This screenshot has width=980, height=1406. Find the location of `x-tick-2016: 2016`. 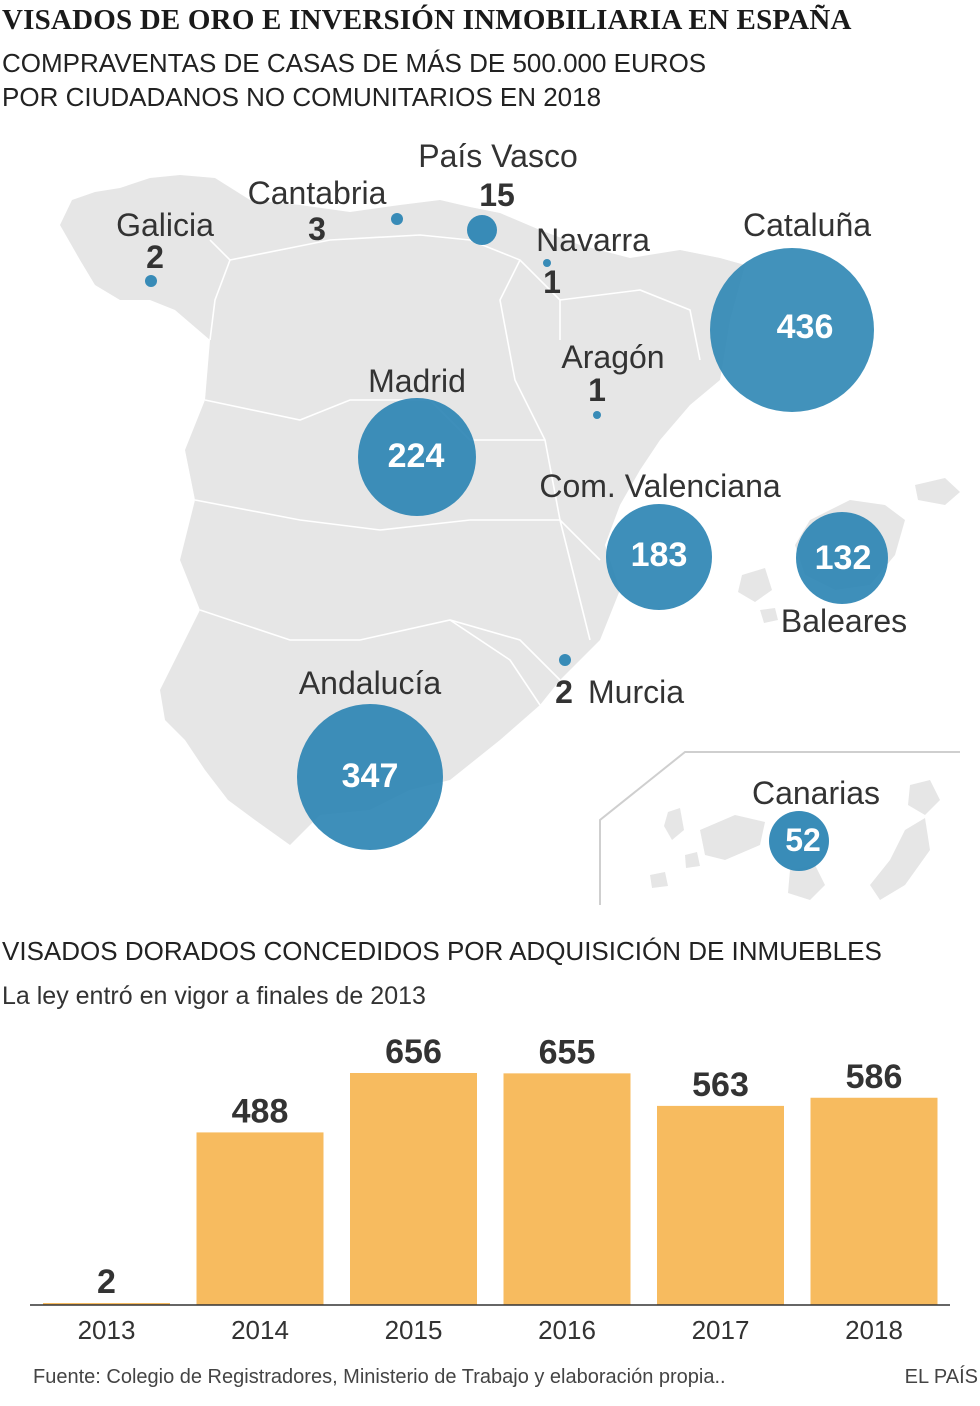

x-tick-2016: 2016 is located at coordinates (567, 1330).